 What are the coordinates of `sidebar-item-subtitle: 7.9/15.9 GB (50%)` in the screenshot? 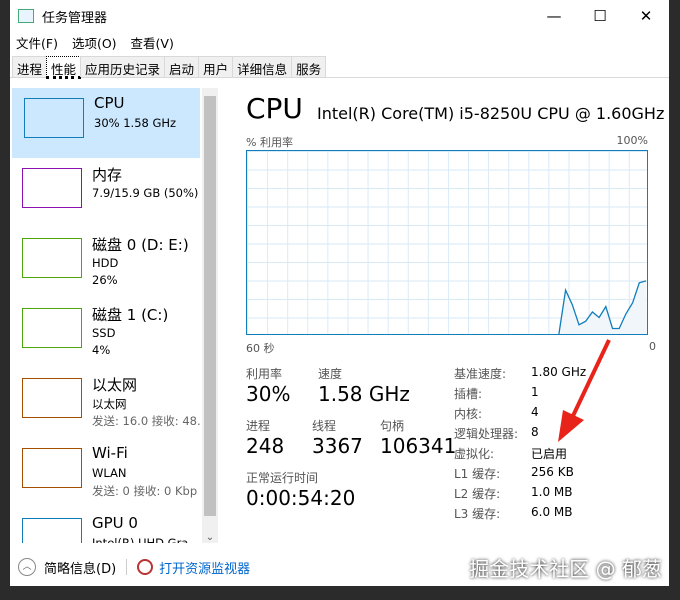 It's located at (145, 193).